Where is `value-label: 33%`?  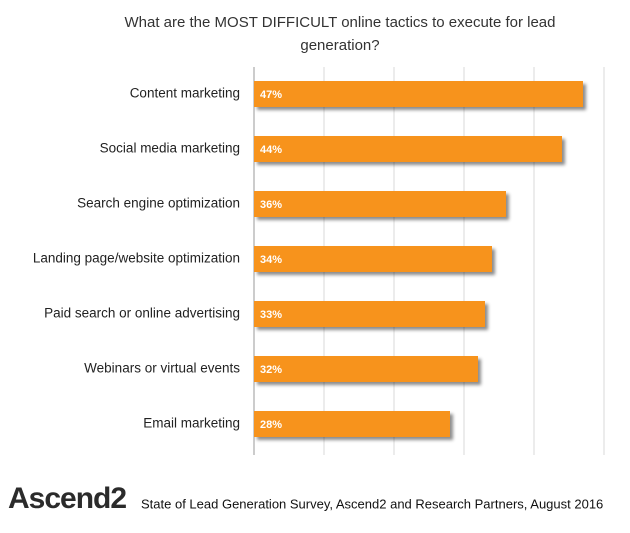 value-label: 33% is located at coordinates (271, 315).